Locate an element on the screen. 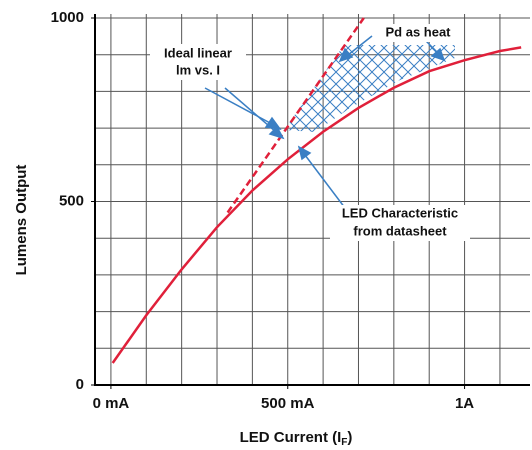  y-axis-label: Lumens Output is located at coordinates (21, 220).